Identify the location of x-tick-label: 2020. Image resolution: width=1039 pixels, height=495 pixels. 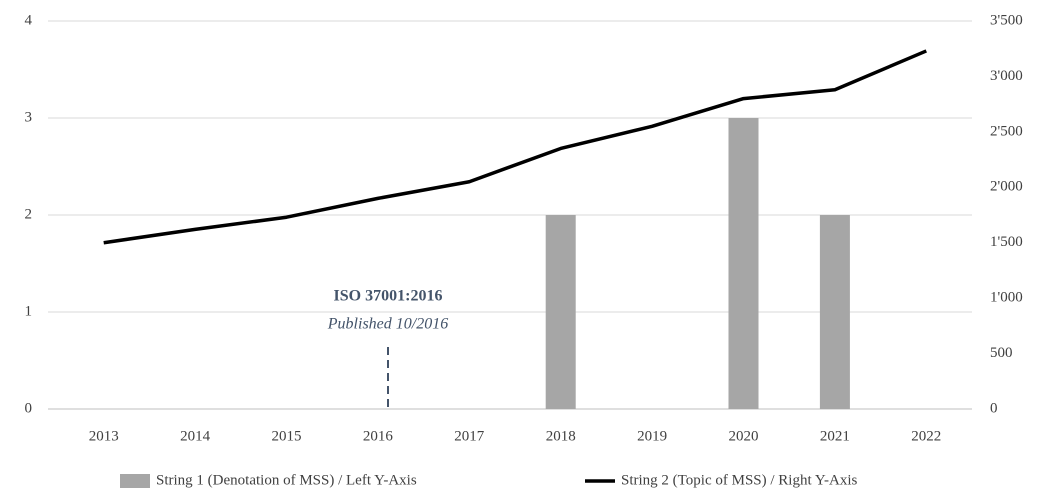
(744, 436).